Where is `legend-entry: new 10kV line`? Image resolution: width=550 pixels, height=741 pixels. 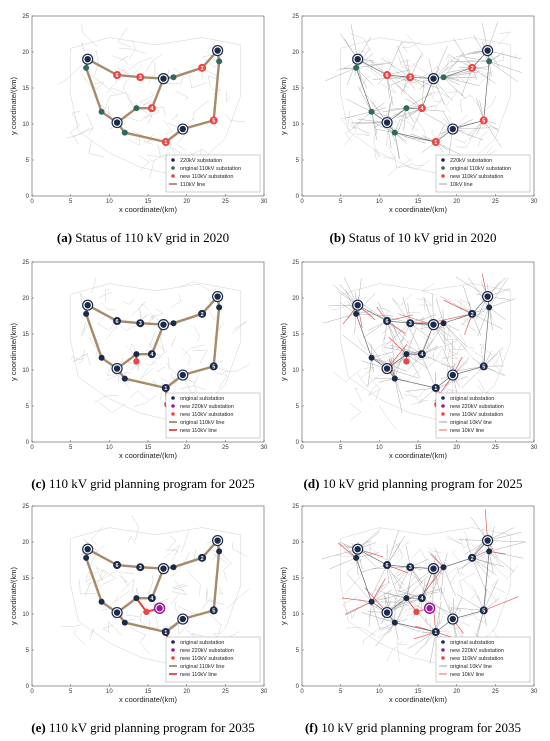
legend-entry: new 10kV line is located at coordinates (467, 431).